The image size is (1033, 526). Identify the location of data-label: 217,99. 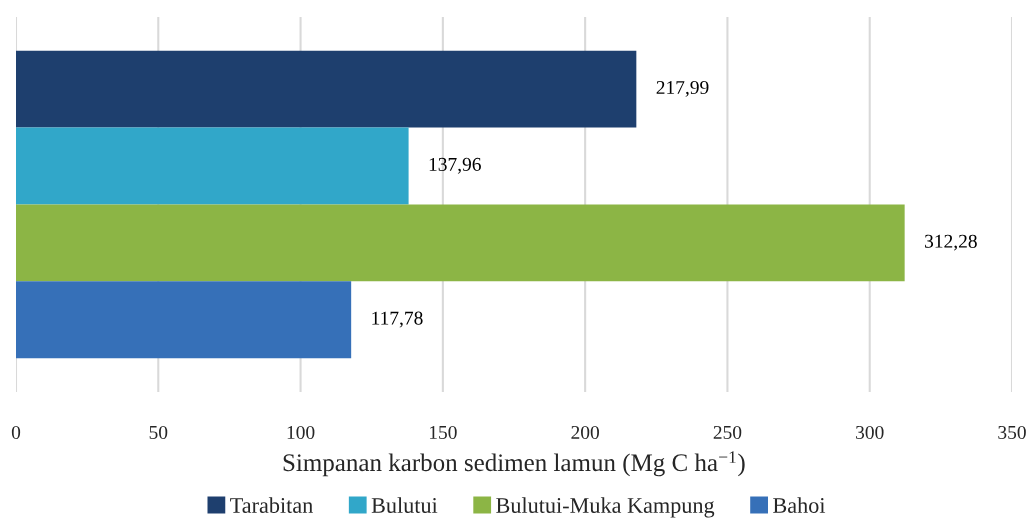
(682, 88).